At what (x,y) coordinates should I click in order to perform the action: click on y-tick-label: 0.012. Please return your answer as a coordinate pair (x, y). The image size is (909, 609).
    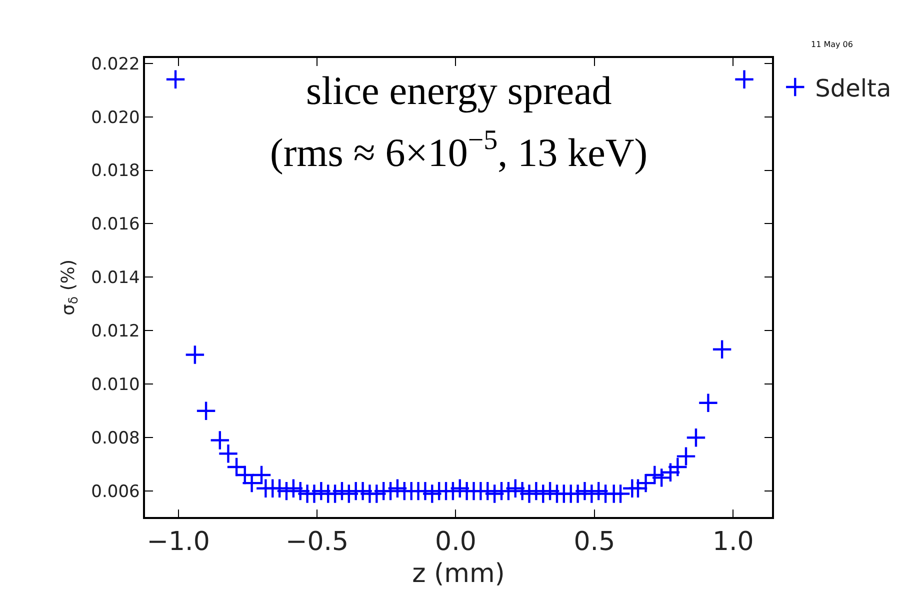
    Looking at the image, I should click on (115, 332).